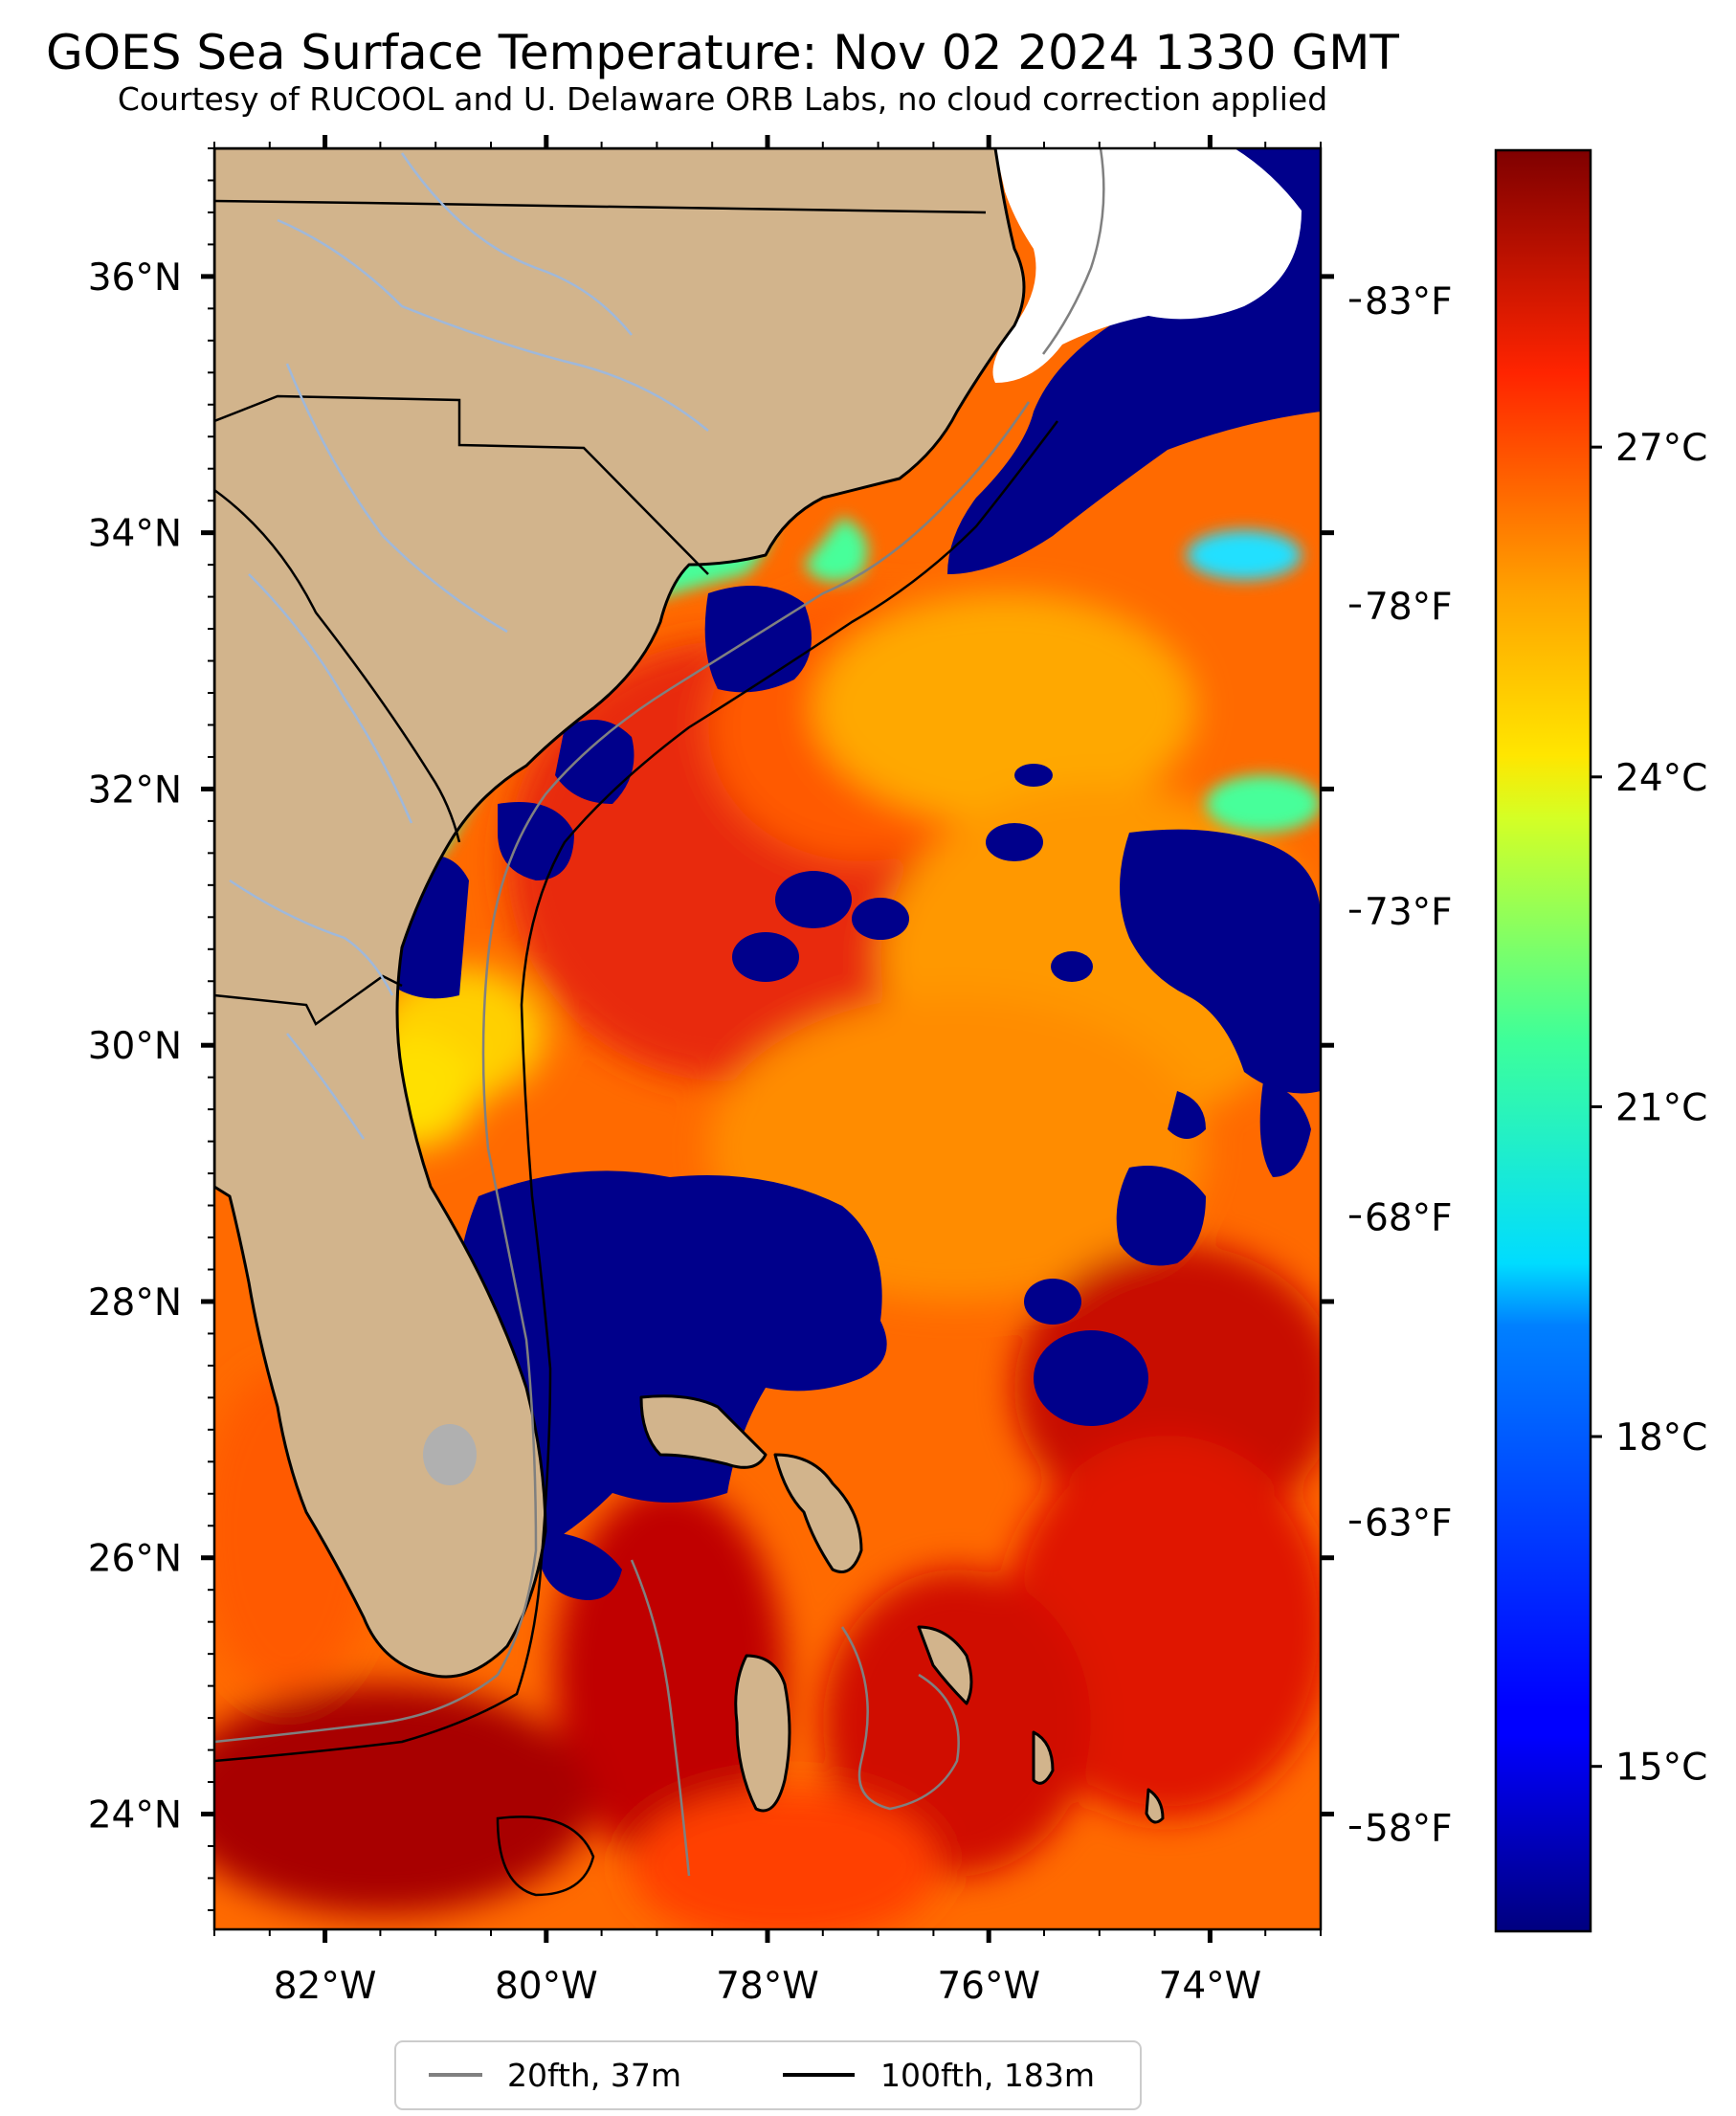  What do you see at coordinates (325, 1986) in the screenshot?
I see `lon-tick-label: 82°W` at bounding box center [325, 1986].